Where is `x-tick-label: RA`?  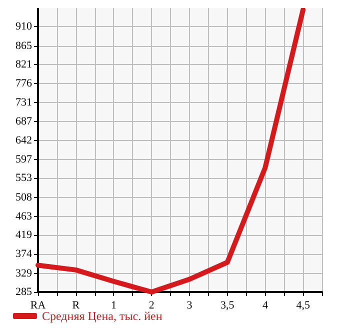 x-tick-label: RA is located at coordinates (38, 306).